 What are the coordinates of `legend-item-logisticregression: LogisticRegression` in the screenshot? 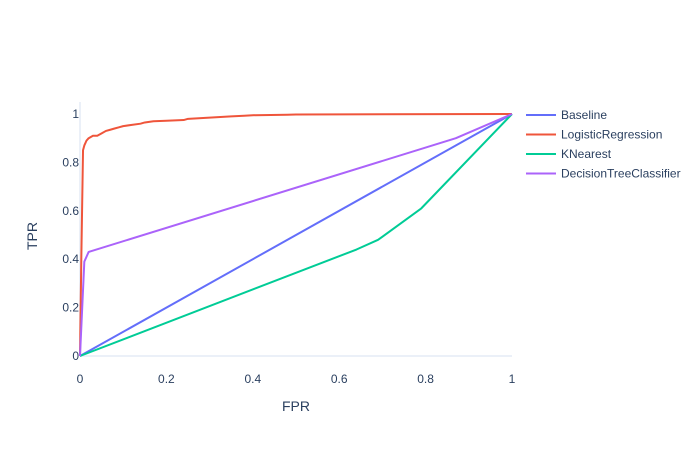 It's located at (594, 135).